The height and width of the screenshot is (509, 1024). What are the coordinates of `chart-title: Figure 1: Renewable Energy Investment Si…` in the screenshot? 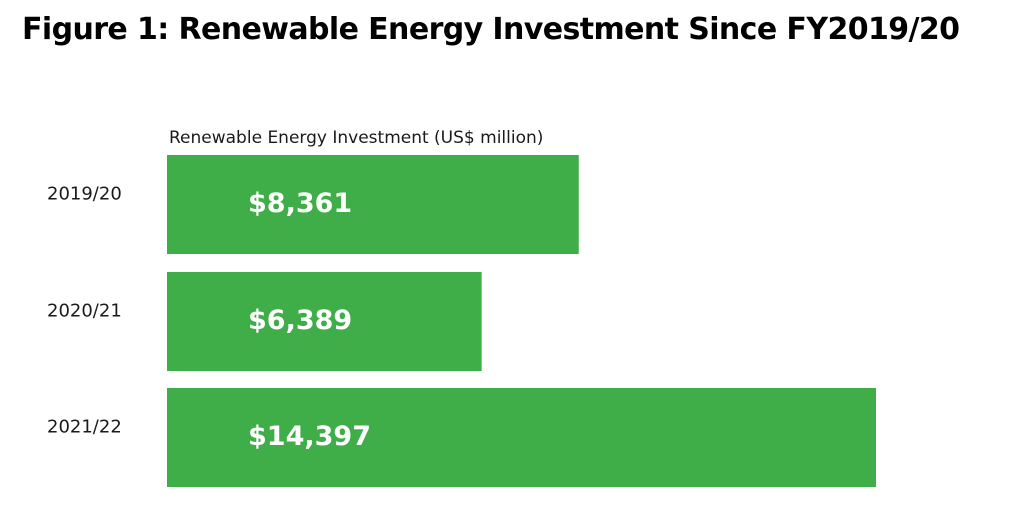 It's located at (491, 29).